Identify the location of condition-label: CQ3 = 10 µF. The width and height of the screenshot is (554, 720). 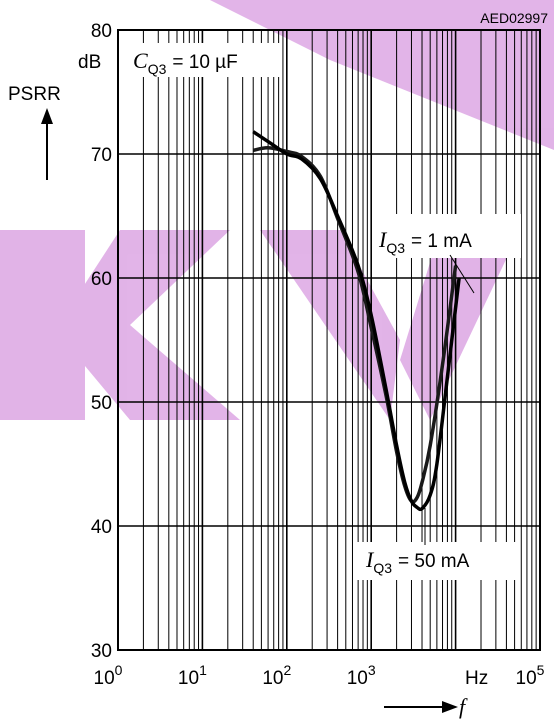
(185, 62).